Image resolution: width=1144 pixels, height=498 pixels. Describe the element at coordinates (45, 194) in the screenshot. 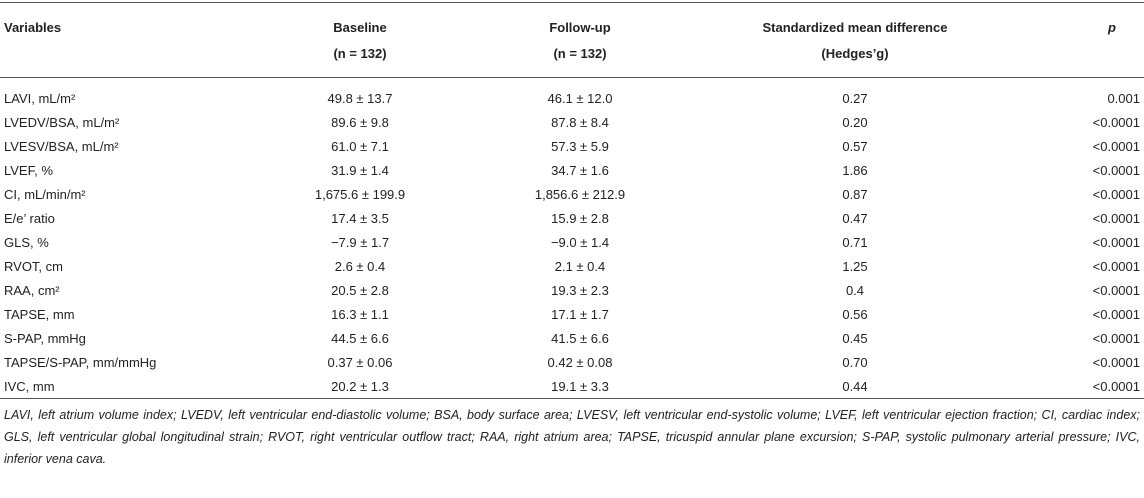

I see `cell: CI, mL/min/m²` at that location.